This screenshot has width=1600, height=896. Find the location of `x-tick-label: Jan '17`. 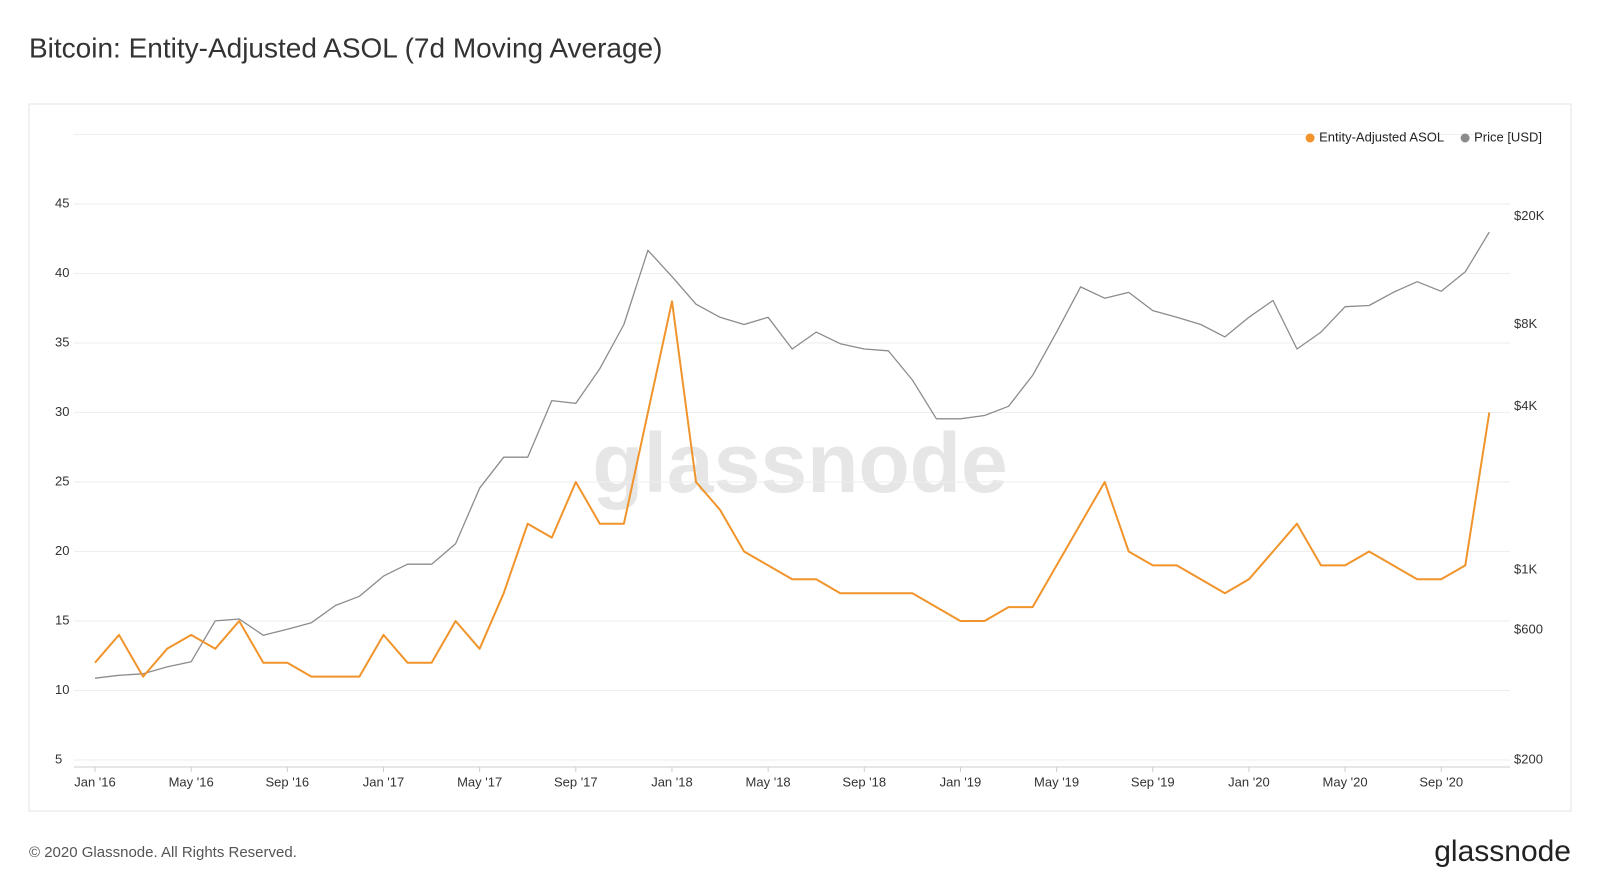

x-tick-label: Jan '17 is located at coordinates (384, 781).